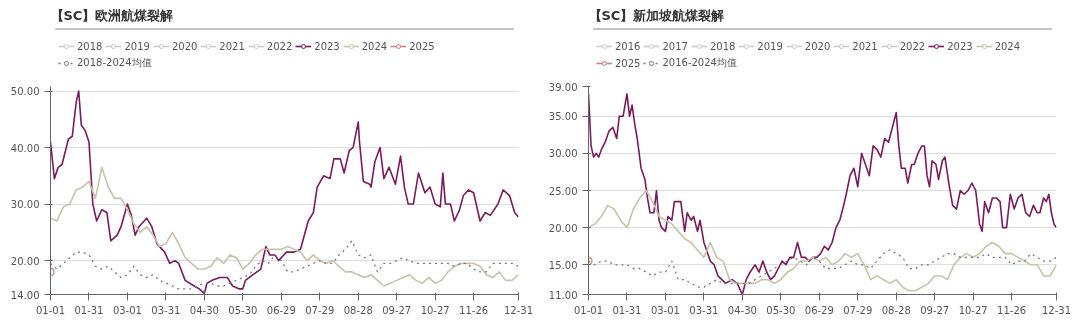 The width and height of the screenshot is (1080, 322). I want to click on y-tick-label: 14.00, so click(25, 295).